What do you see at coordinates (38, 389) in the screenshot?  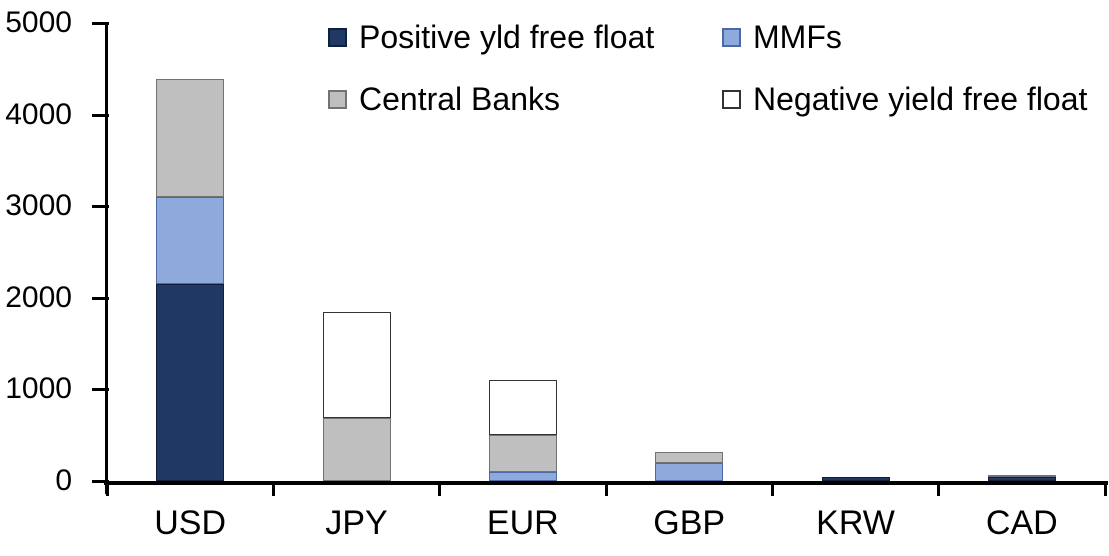 I see `y-tick-label-1000: 1000` at bounding box center [38, 389].